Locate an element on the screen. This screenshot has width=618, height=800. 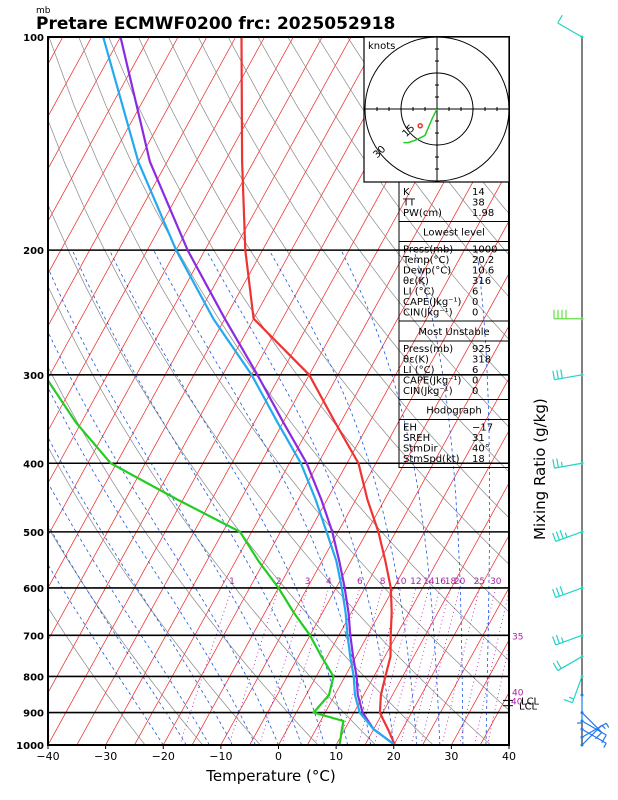
hodograph-stats-row-value: 31 is located at coordinates (478, 438).